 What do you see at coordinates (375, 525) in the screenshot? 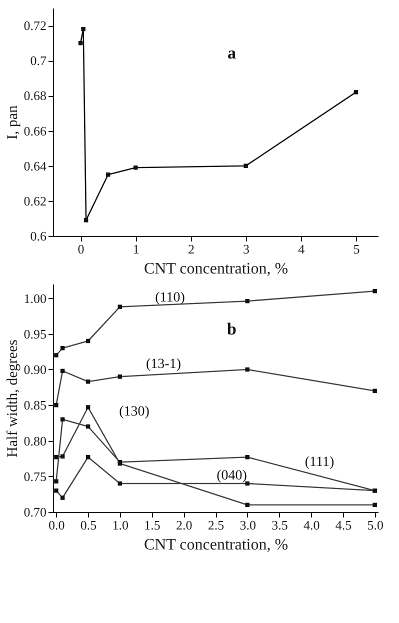
I see `x-tick-label: 5.0` at bounding box center [375, 525].